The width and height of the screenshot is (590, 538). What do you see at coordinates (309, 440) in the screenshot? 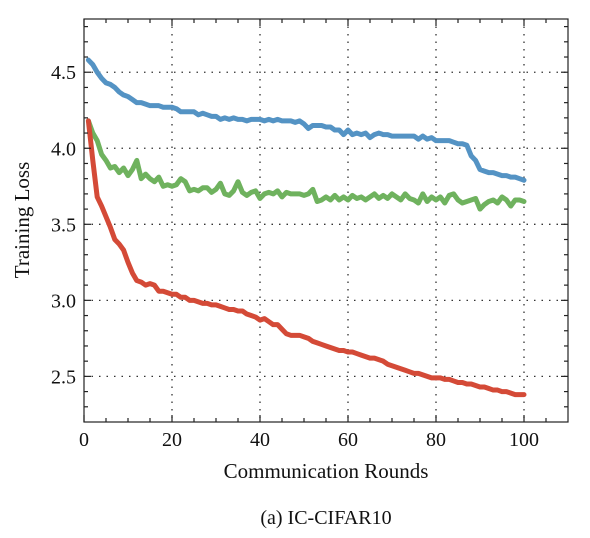
I see `x-tick-labels: 0 20 40 60 80 100` at bounding box center [309, 440].